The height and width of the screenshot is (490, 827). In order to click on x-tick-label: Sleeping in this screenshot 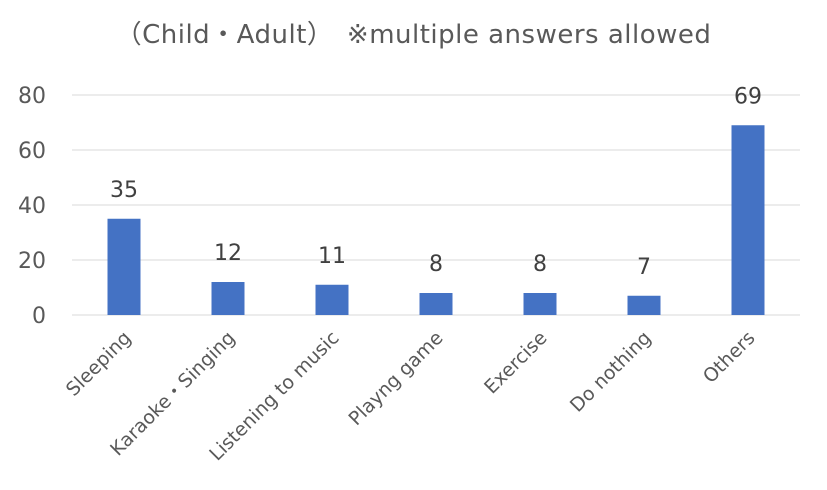, I will do `click(99, 364)`.